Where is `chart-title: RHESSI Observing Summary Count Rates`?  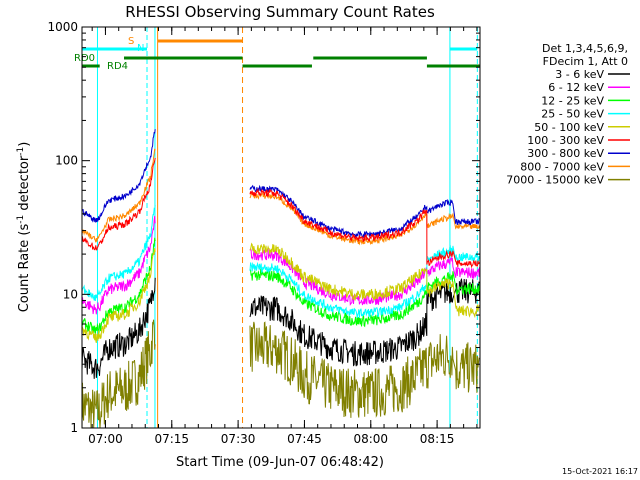 chart-title: RHESSI Observing Summary Count Rates is located at coordinates (280, 12).